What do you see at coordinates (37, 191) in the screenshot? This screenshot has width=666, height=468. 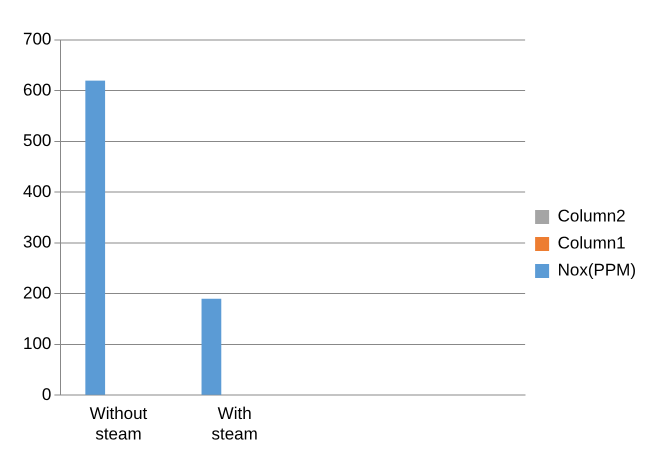 I see `y-tick-label: 400` at bounding box center [37, 191].